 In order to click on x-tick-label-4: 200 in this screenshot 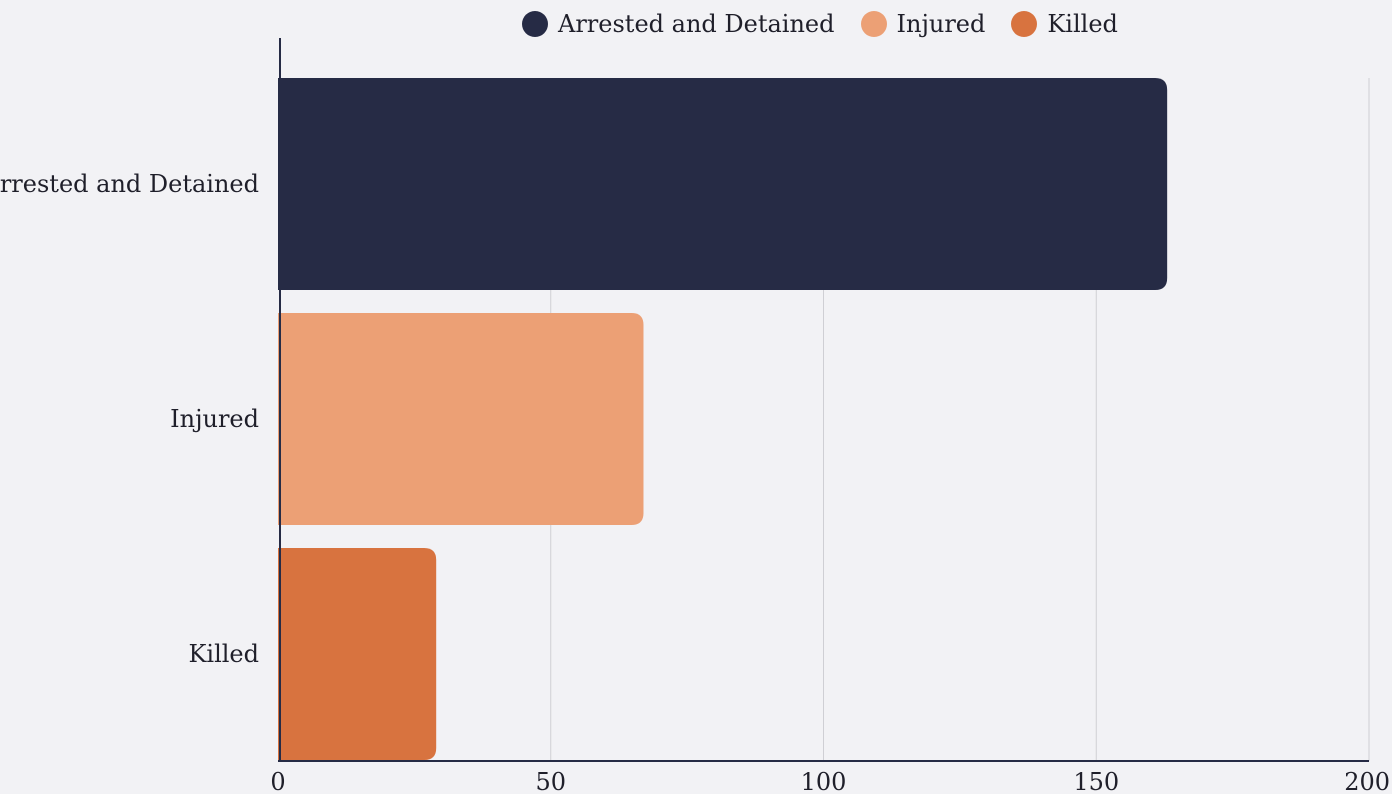, I will do `click(1367, 781)`.